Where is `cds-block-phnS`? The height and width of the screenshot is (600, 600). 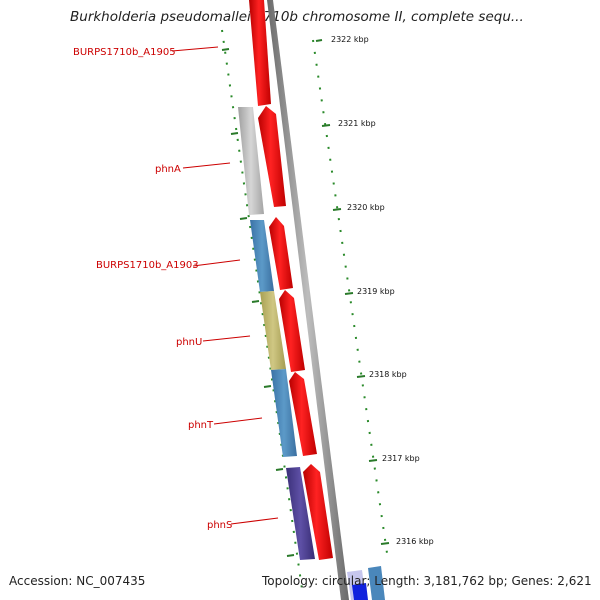 cds-block-phnS is located at coordinates (300, 513).